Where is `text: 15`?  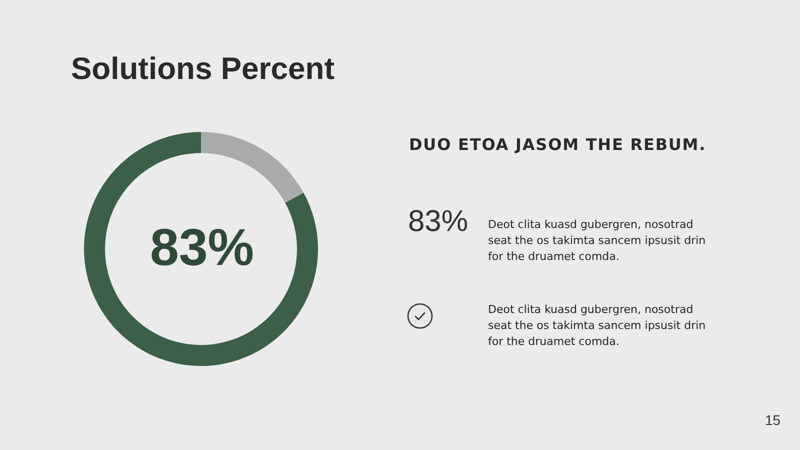 text: 15 is located at coordinates (773, 420).